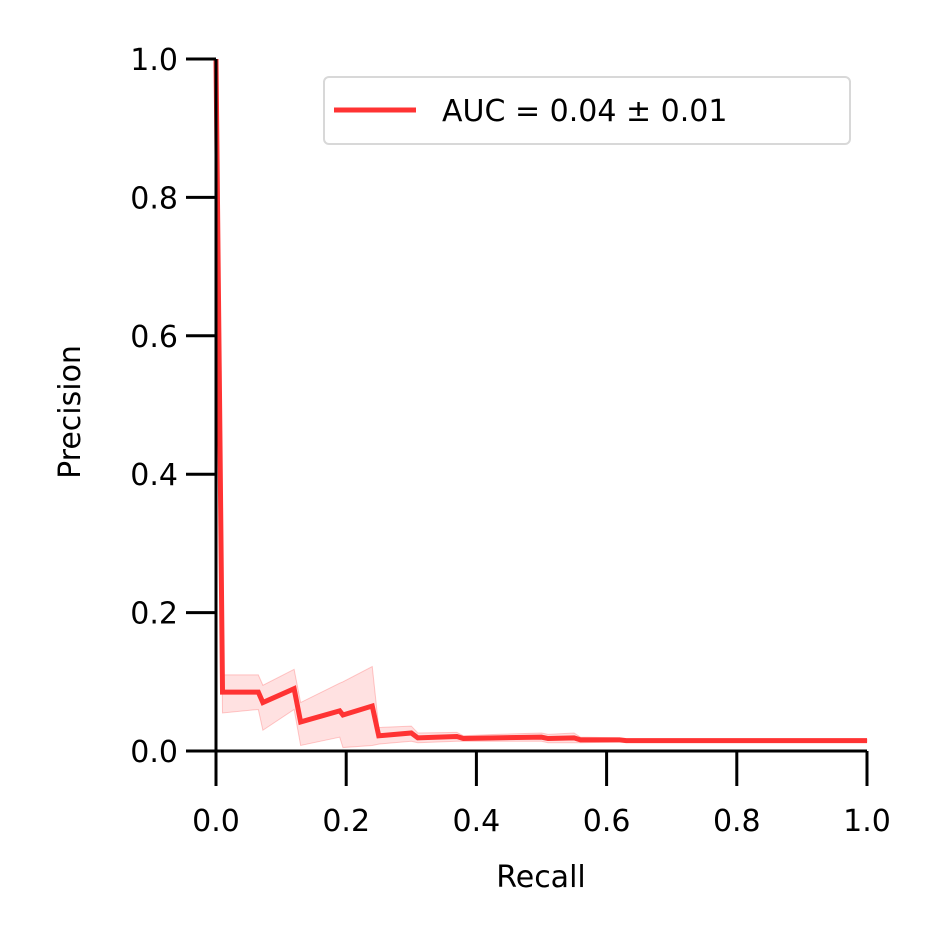 This screenshot has width=944, height=944. I want to click on y-tick-label: 0.2, so click(154, 614).